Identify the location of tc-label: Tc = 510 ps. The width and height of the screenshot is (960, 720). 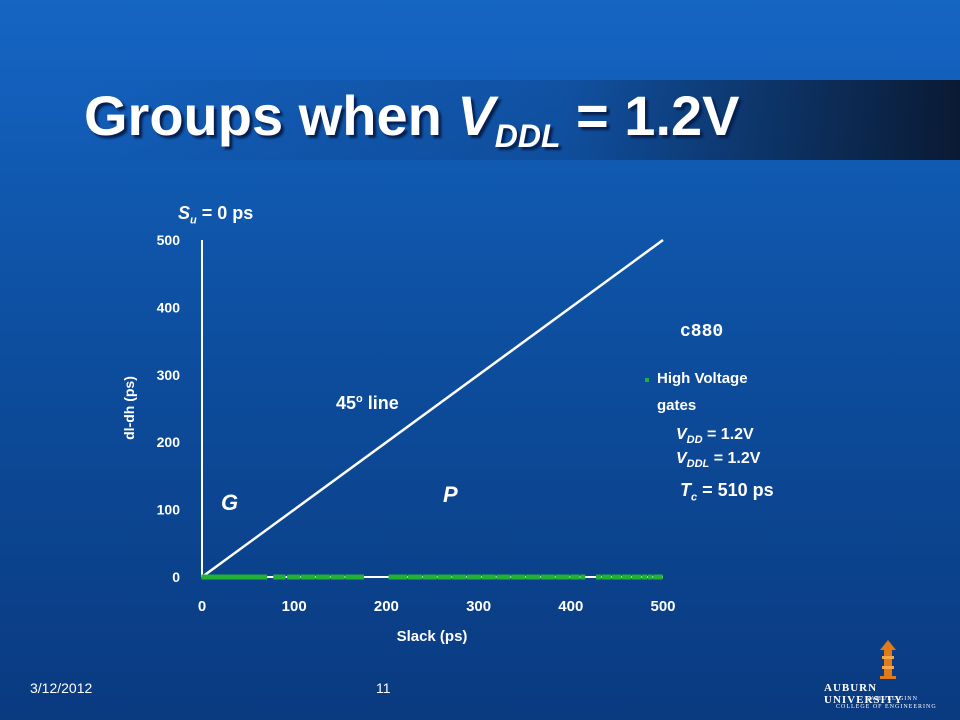
(727, 492).